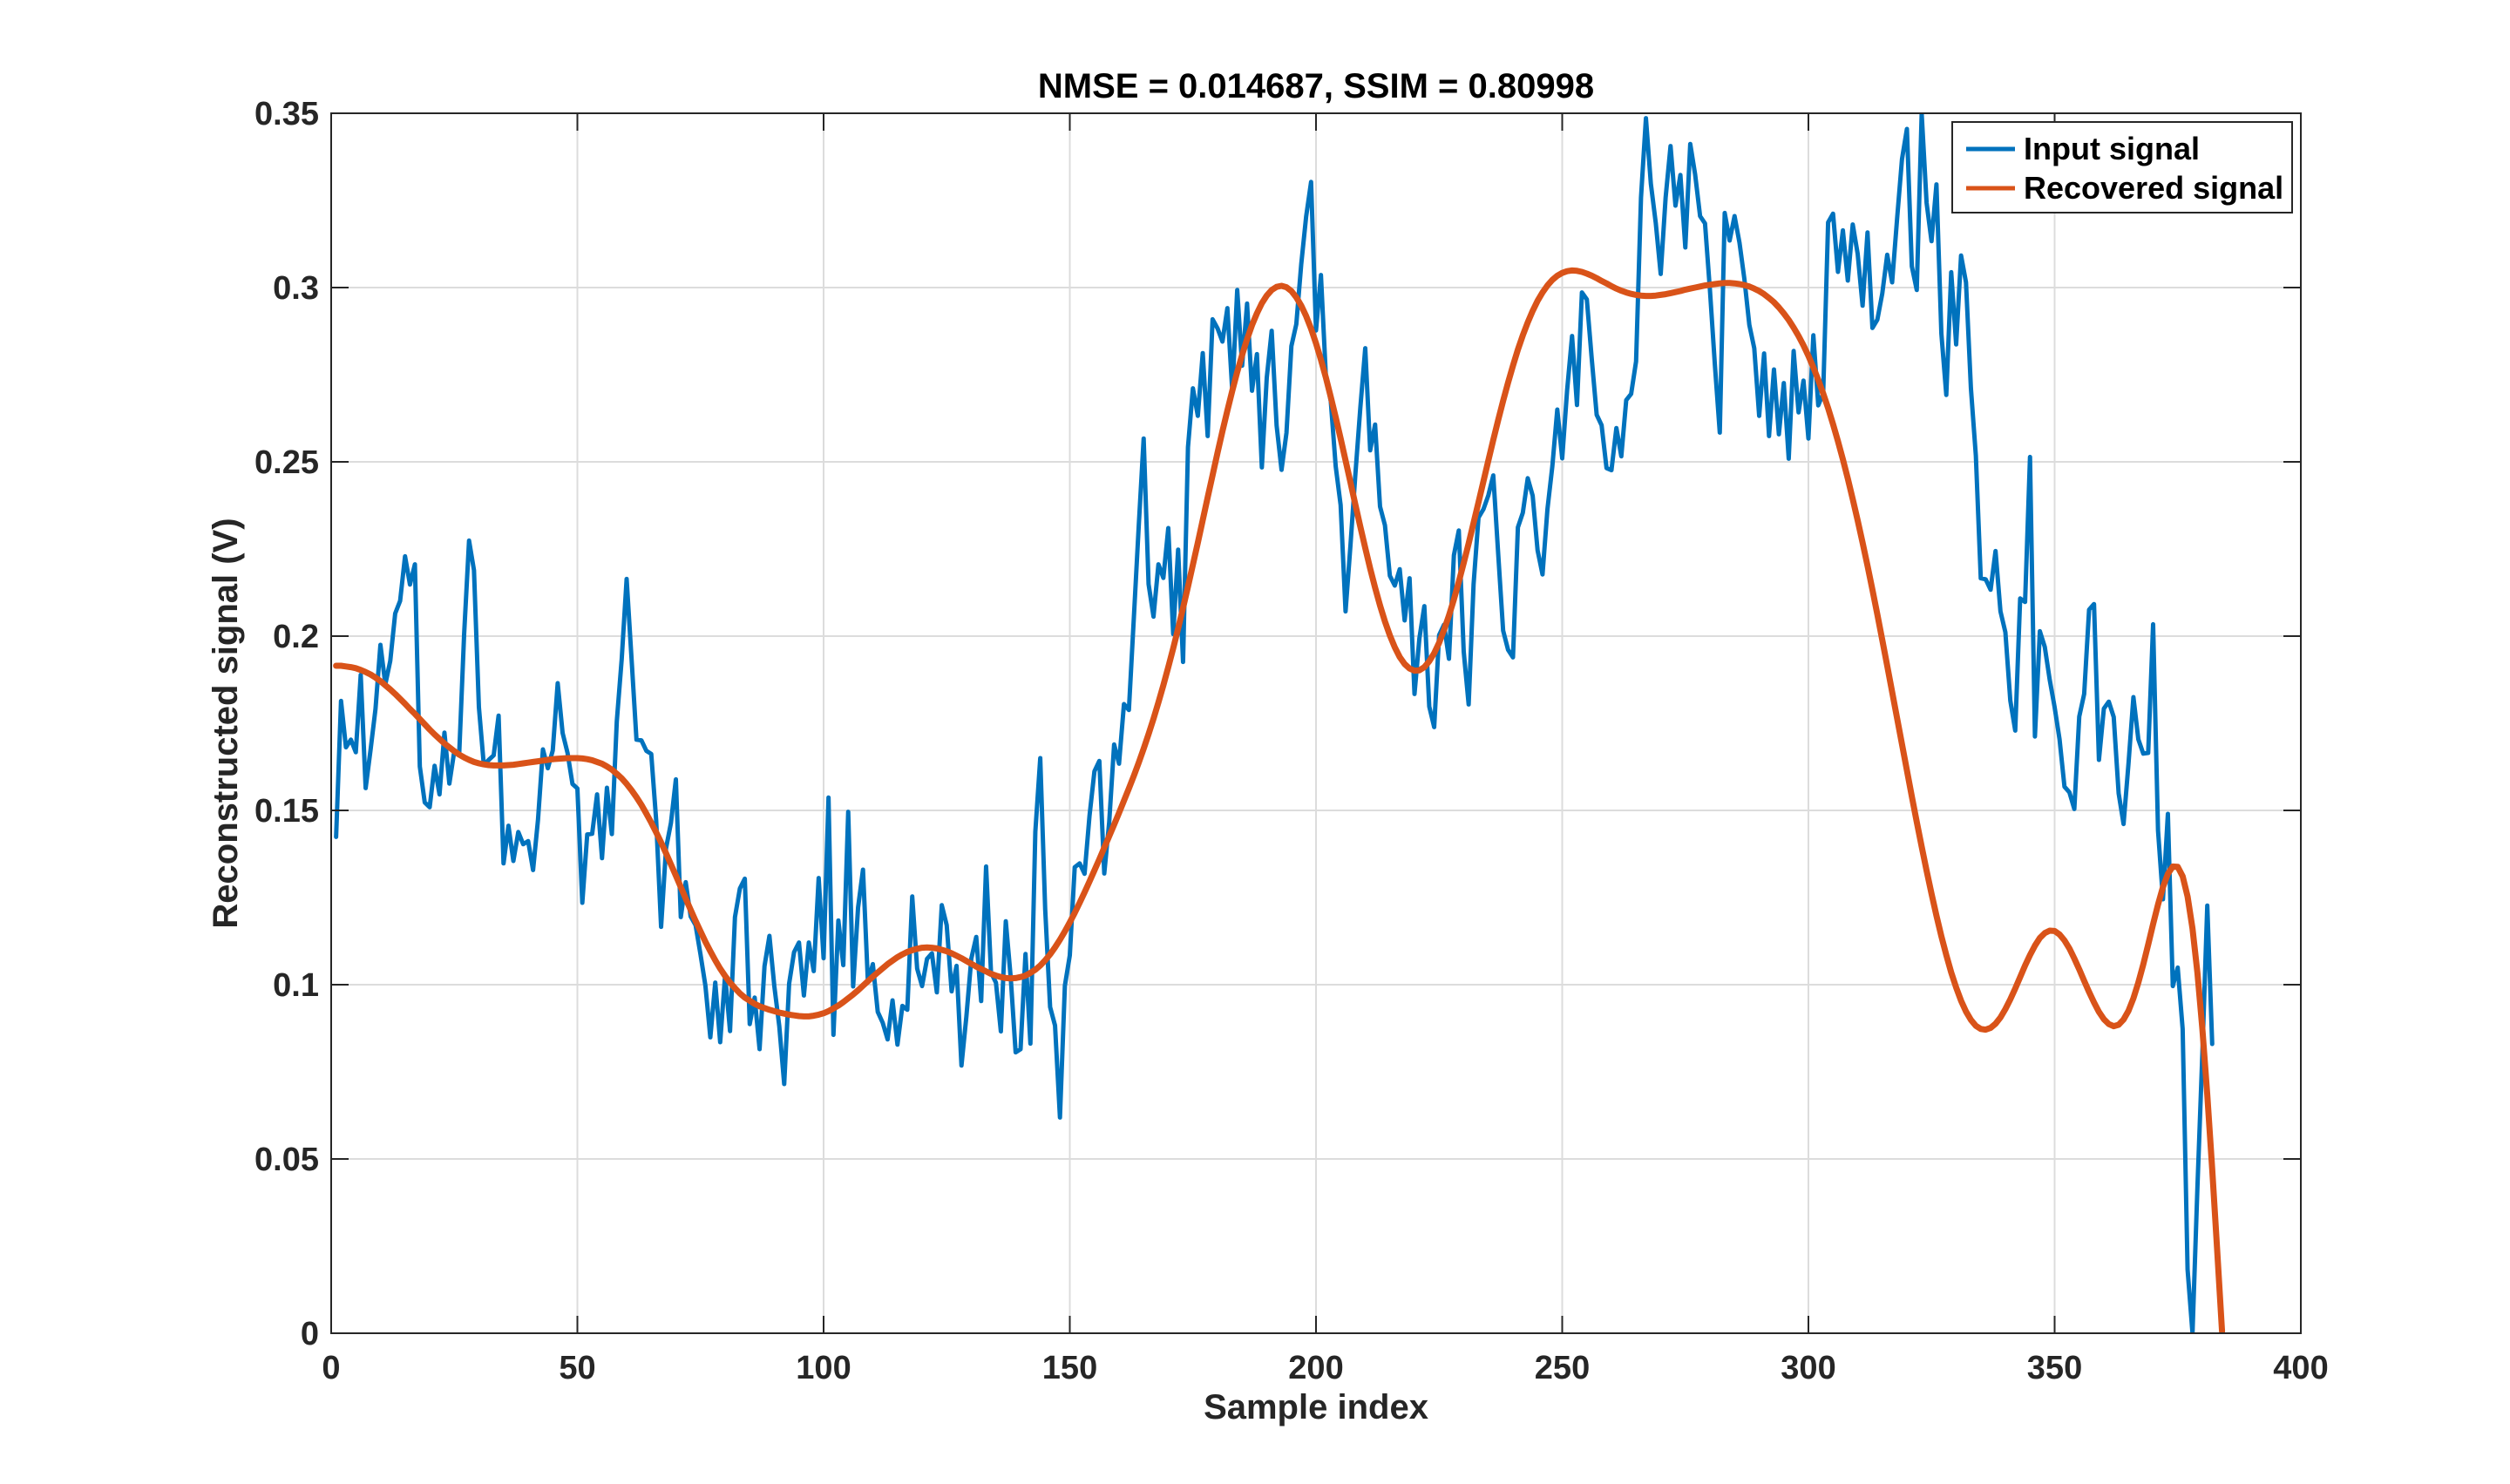  I want to click on x-tick-label: 150, so click(1070, 1368).